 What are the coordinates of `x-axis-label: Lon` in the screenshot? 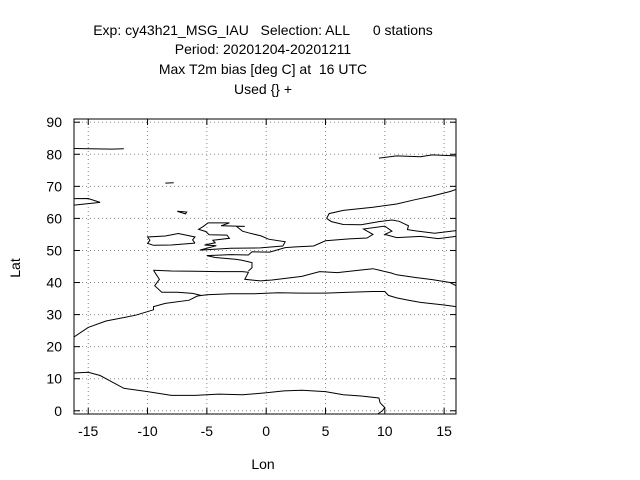 It's located at (262, 464).